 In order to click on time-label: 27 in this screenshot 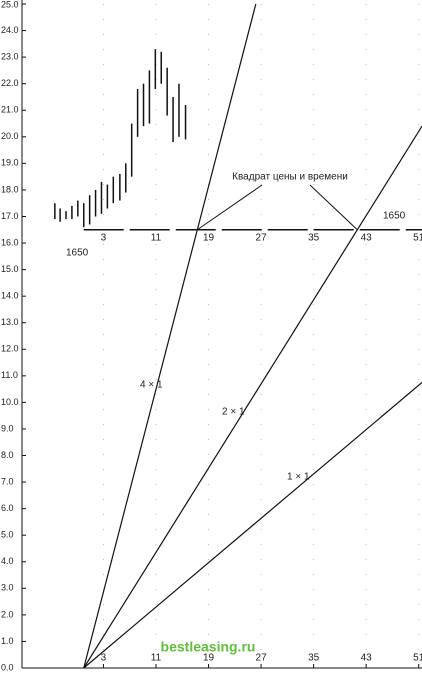, I will do `click(262, 237)`.